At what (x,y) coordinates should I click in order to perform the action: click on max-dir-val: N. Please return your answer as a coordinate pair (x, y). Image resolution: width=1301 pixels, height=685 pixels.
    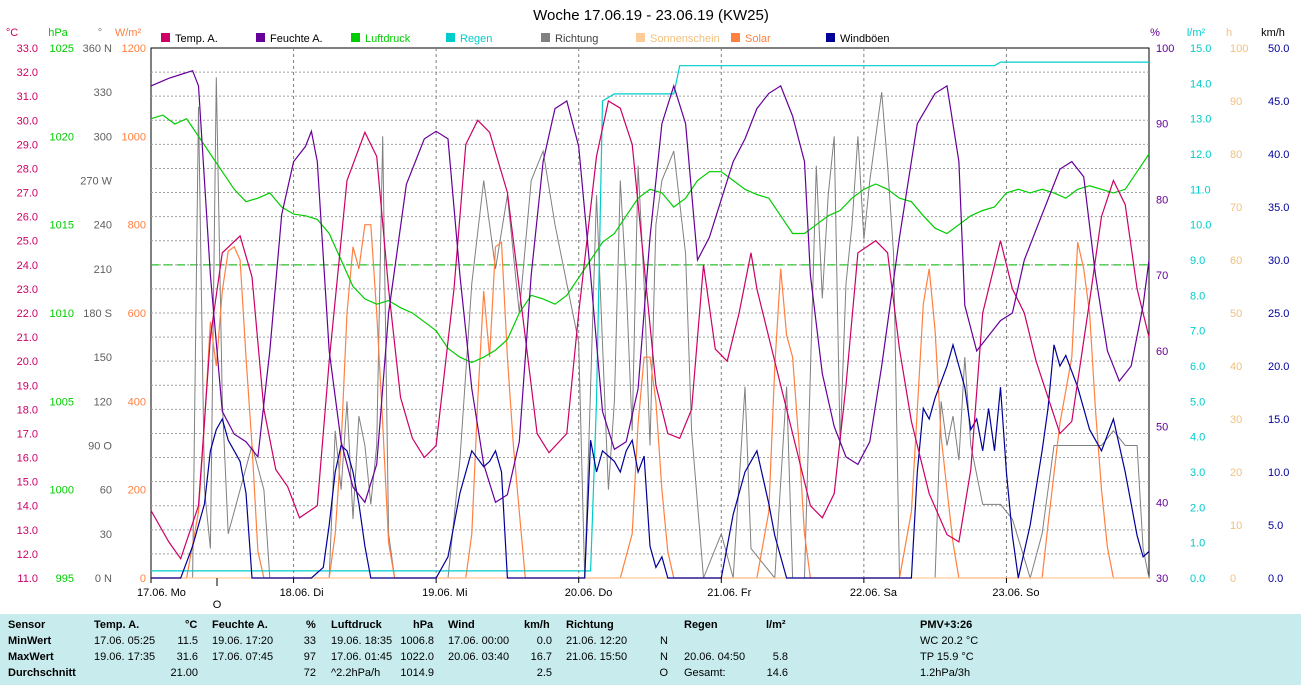
    Looking at the image, I should click on (664, 657).